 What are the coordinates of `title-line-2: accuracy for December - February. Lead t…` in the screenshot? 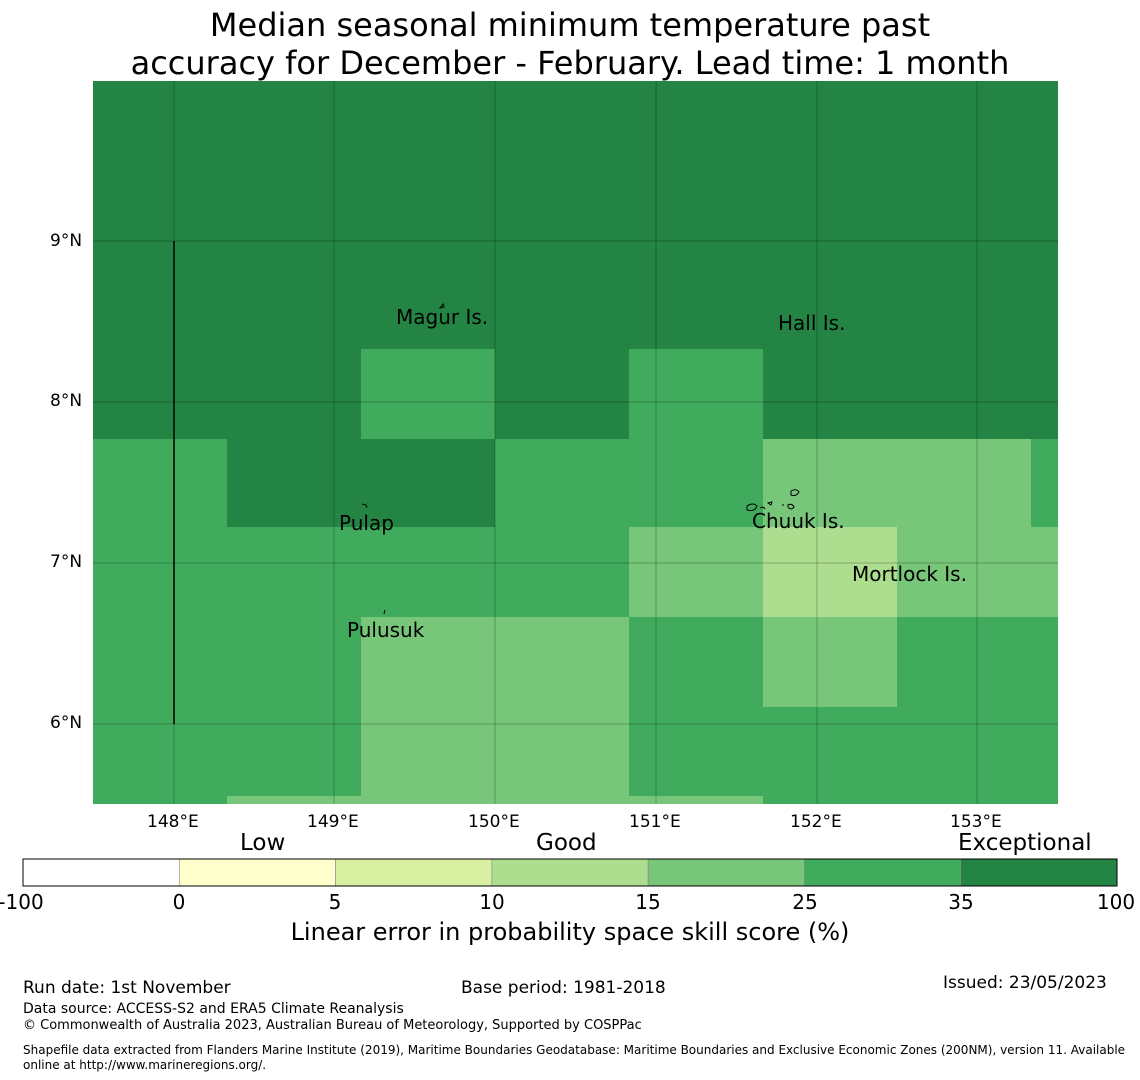 It's located at (570, 63).